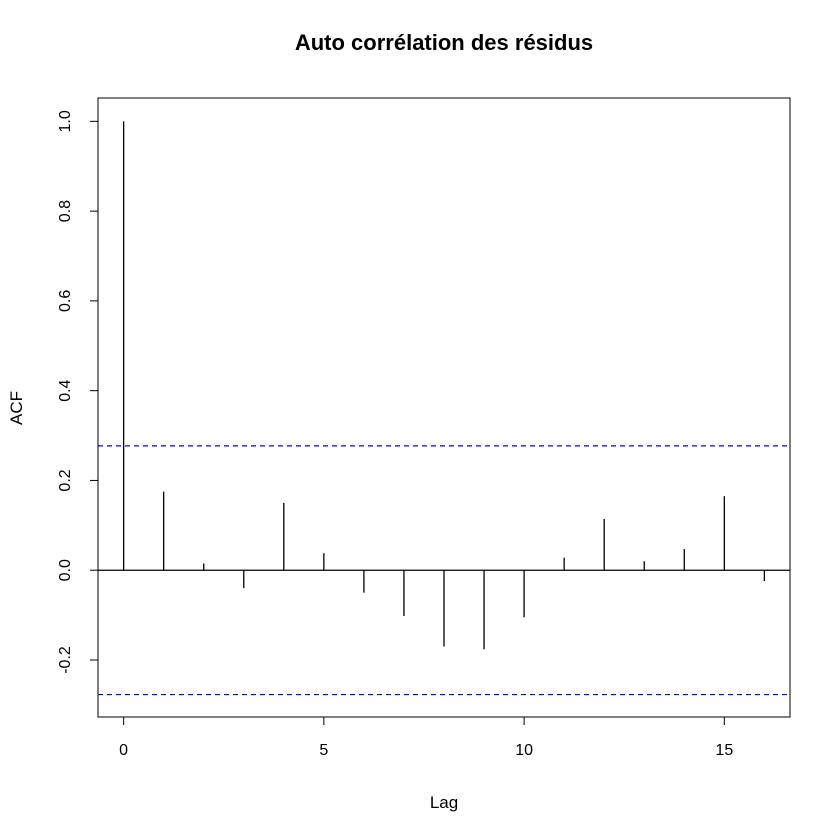  What do you see at coordinates (323, 750) in the screenshot?
I see `x-tick-label: 5` at bounding box center [323, 750].